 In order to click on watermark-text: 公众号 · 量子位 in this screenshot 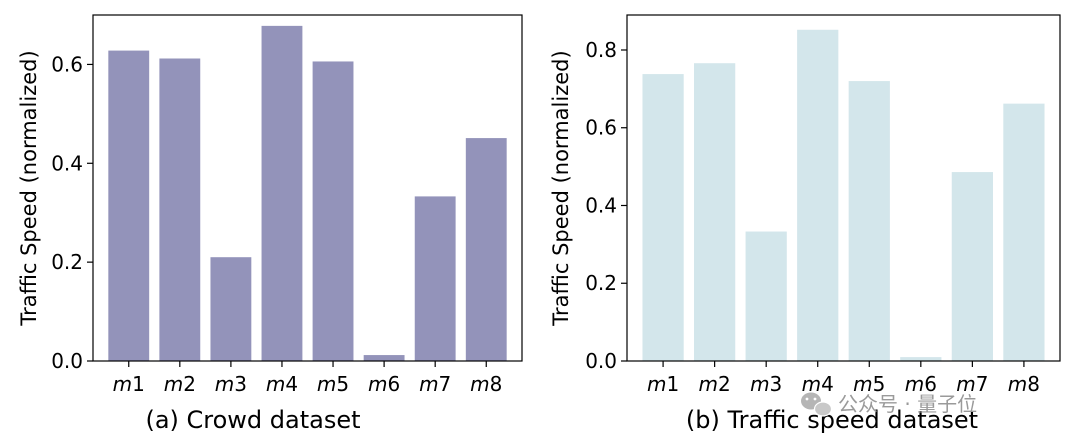, I will do `click(907, 404)`.